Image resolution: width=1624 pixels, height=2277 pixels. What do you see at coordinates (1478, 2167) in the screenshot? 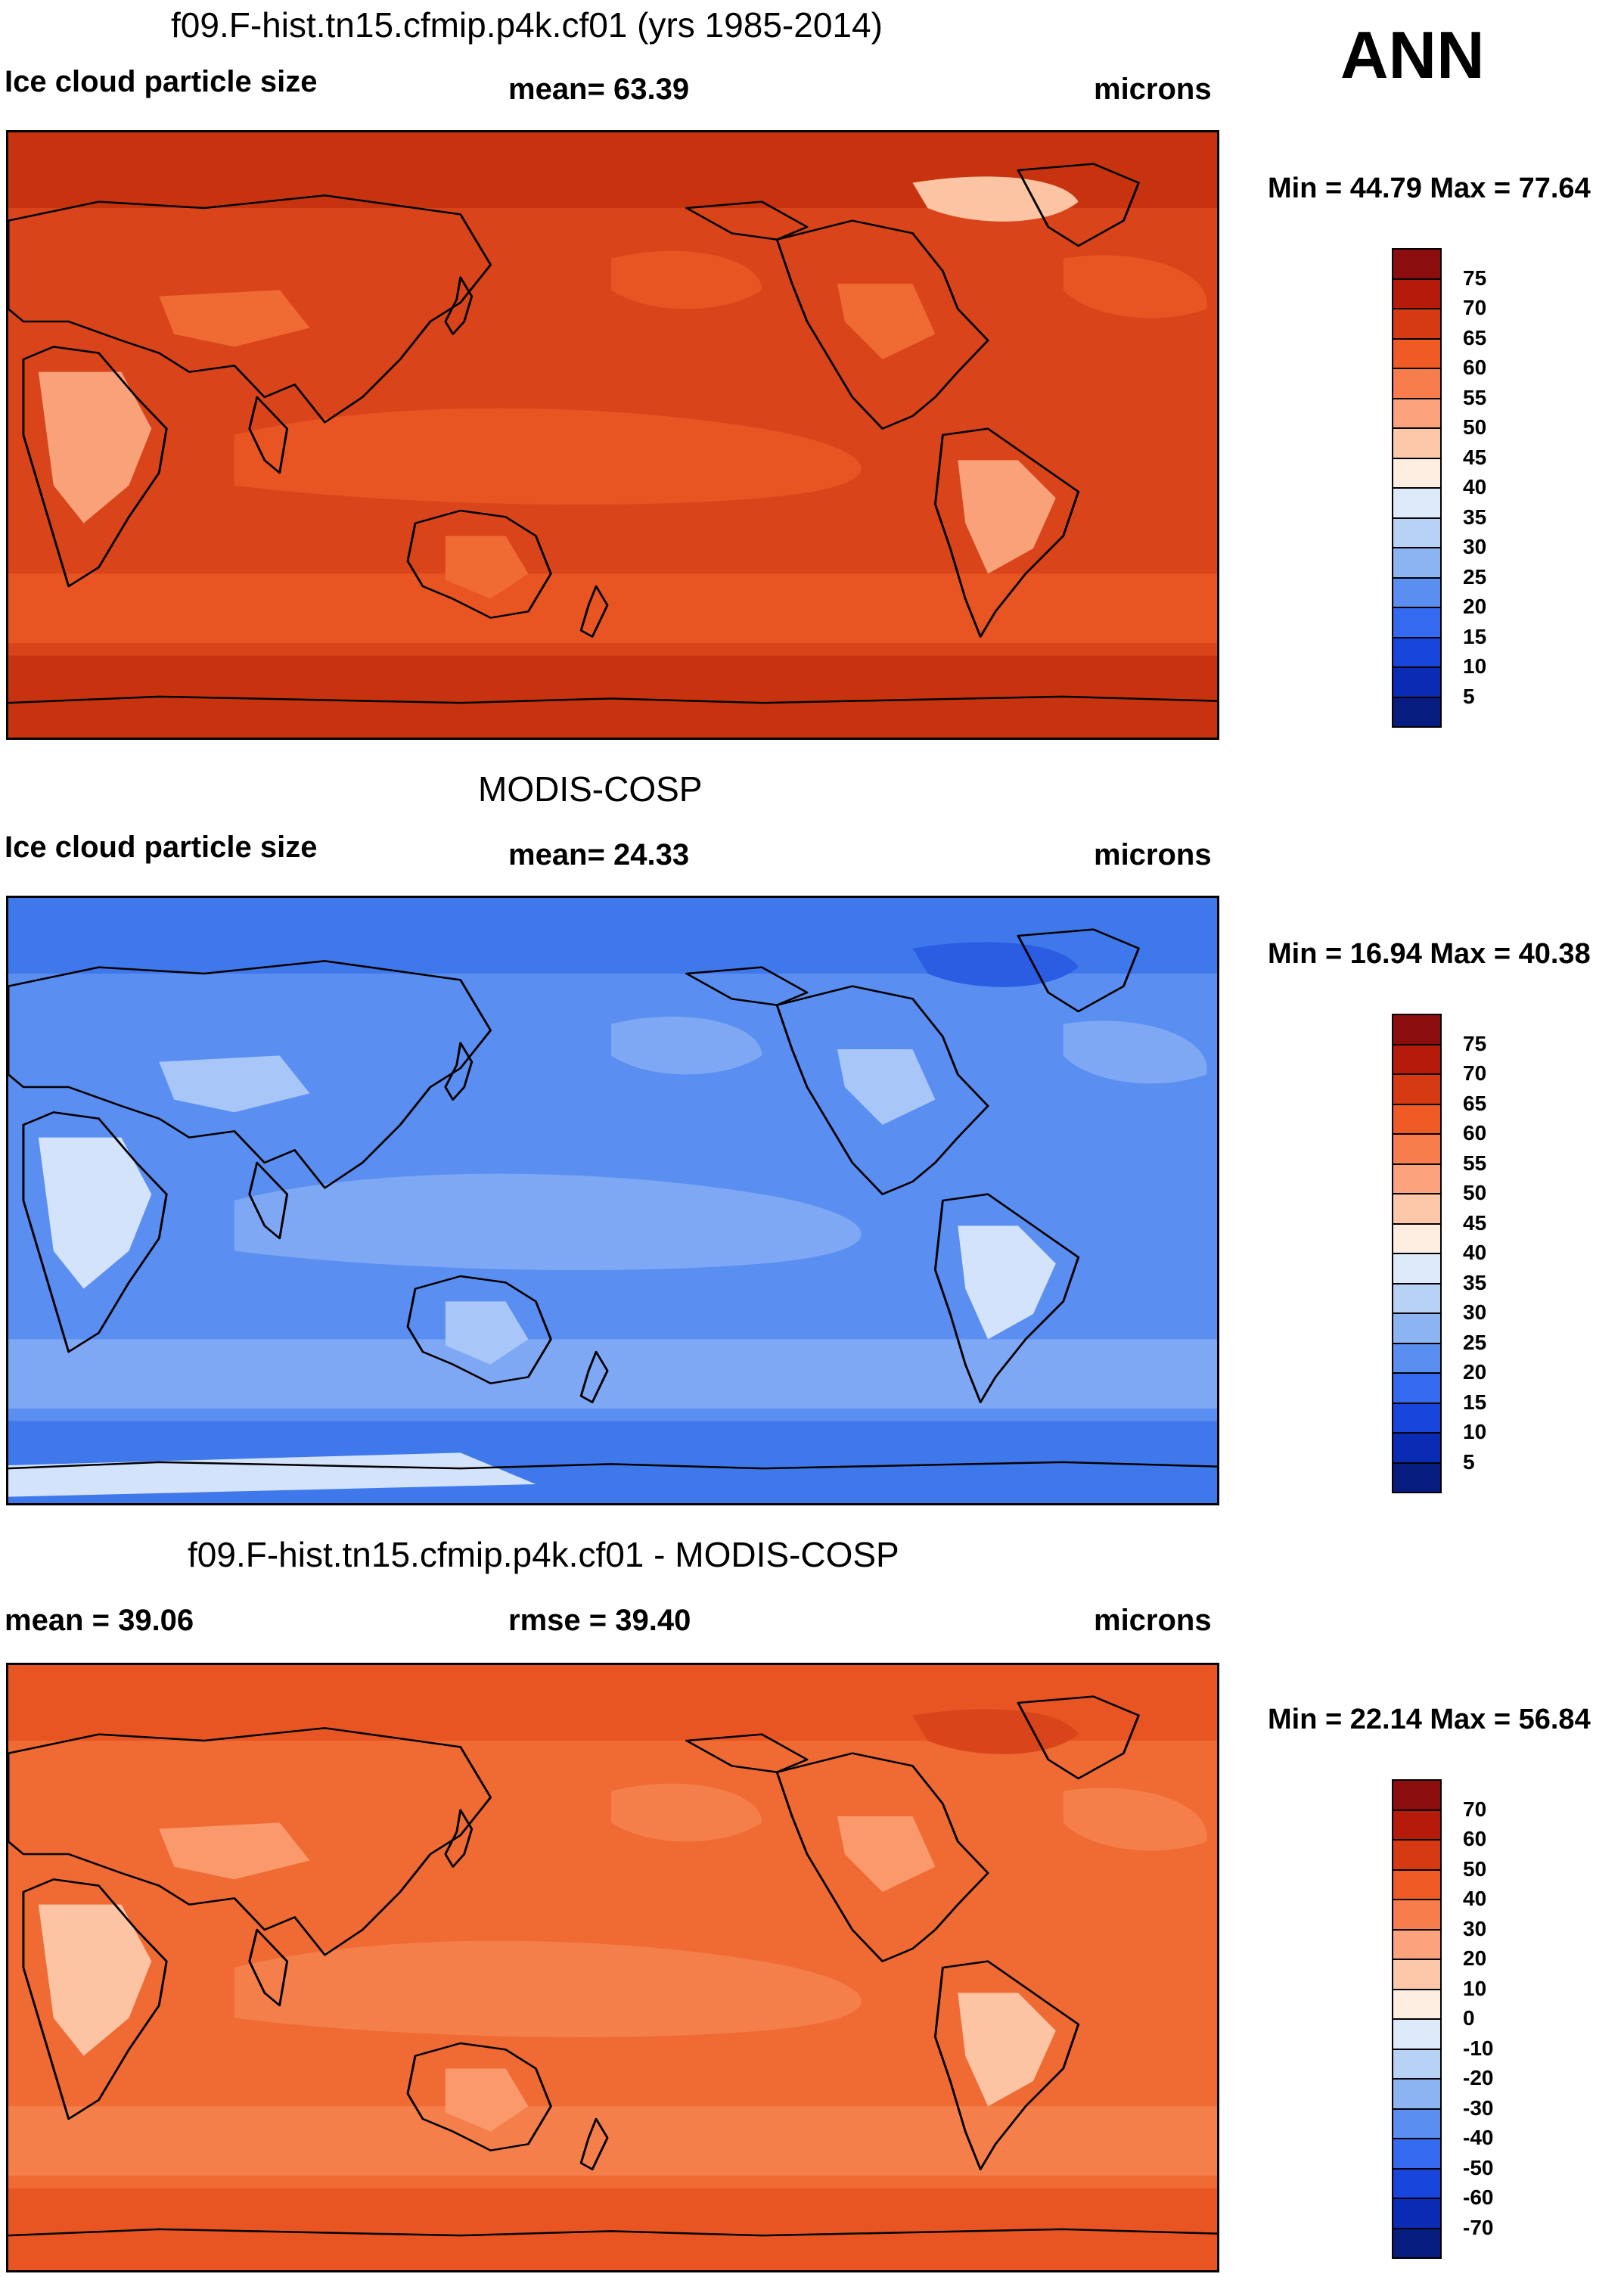
I see `colorbar-label: -50` at bounding box center [1478, 2167].